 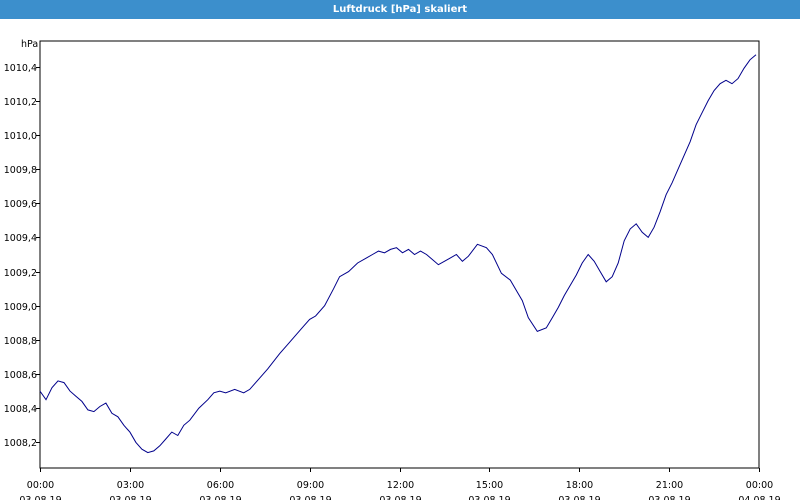 I want to click on chart-title-bar: Luftdruck [hPa] skaliert, so click(x=400, y=9).